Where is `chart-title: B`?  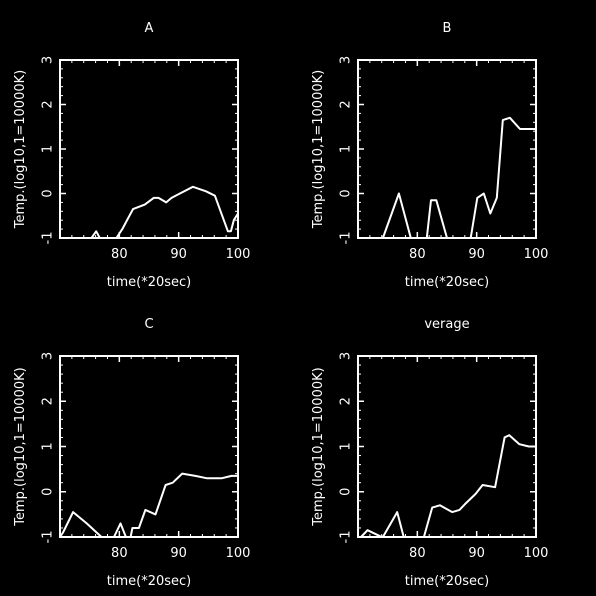
chart-title: B is located at coordinates (447, 28).